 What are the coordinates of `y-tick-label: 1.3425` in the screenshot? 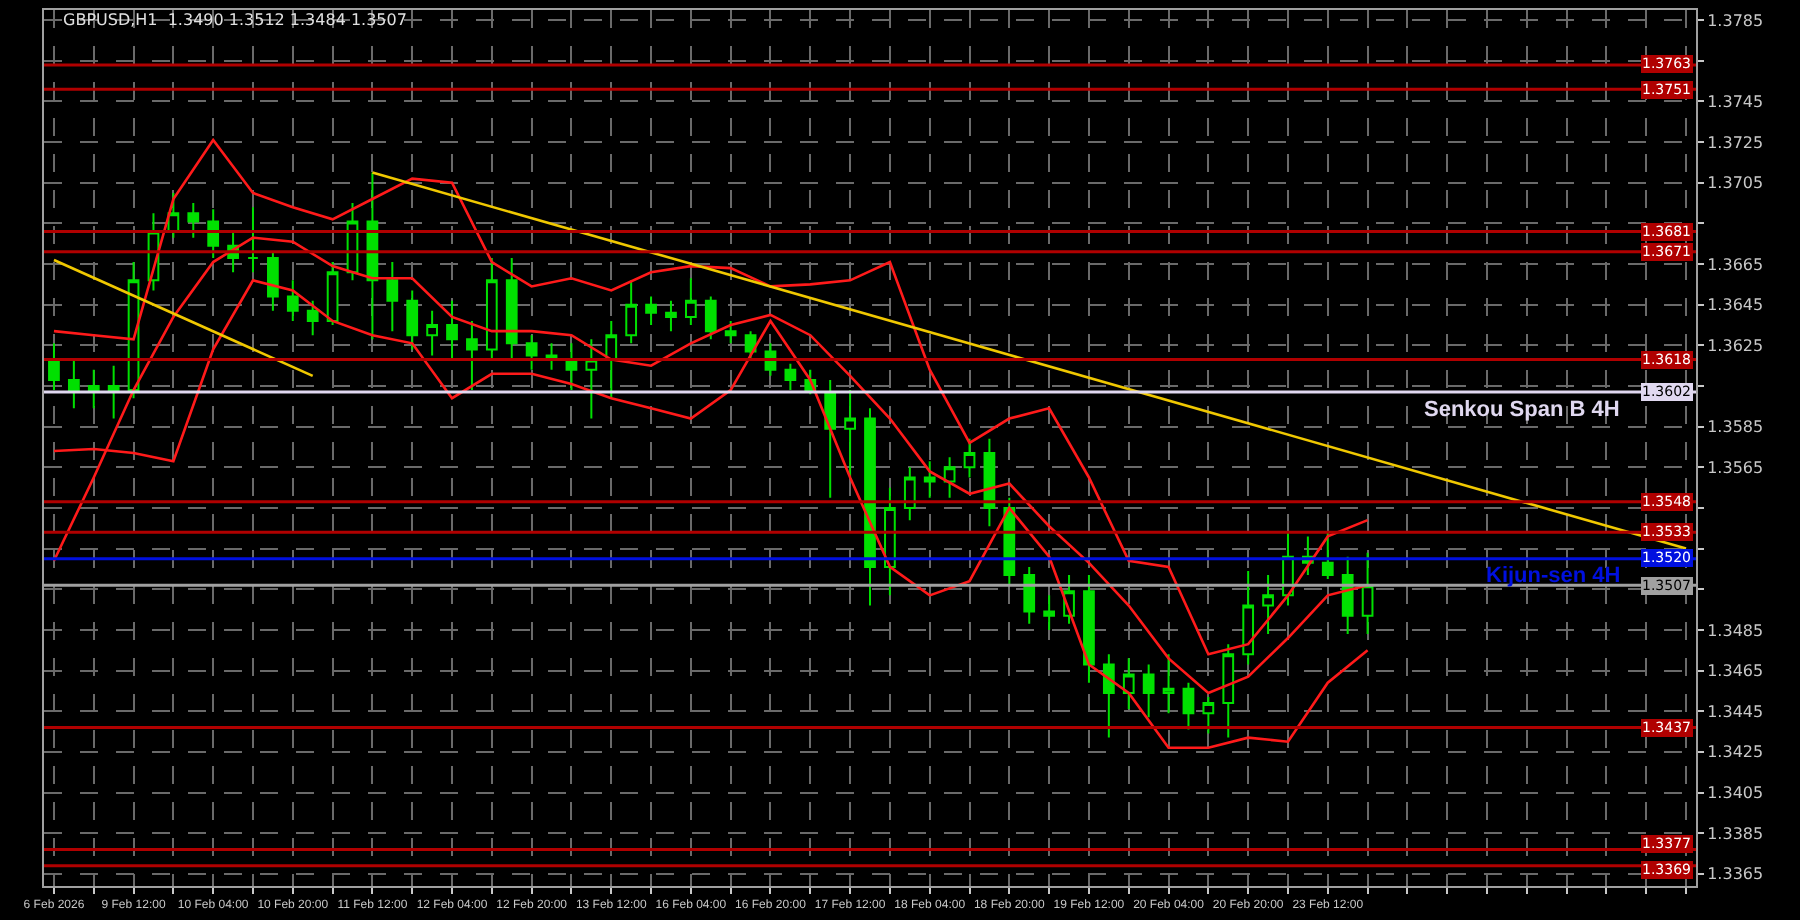 It's located at (1735, 752).